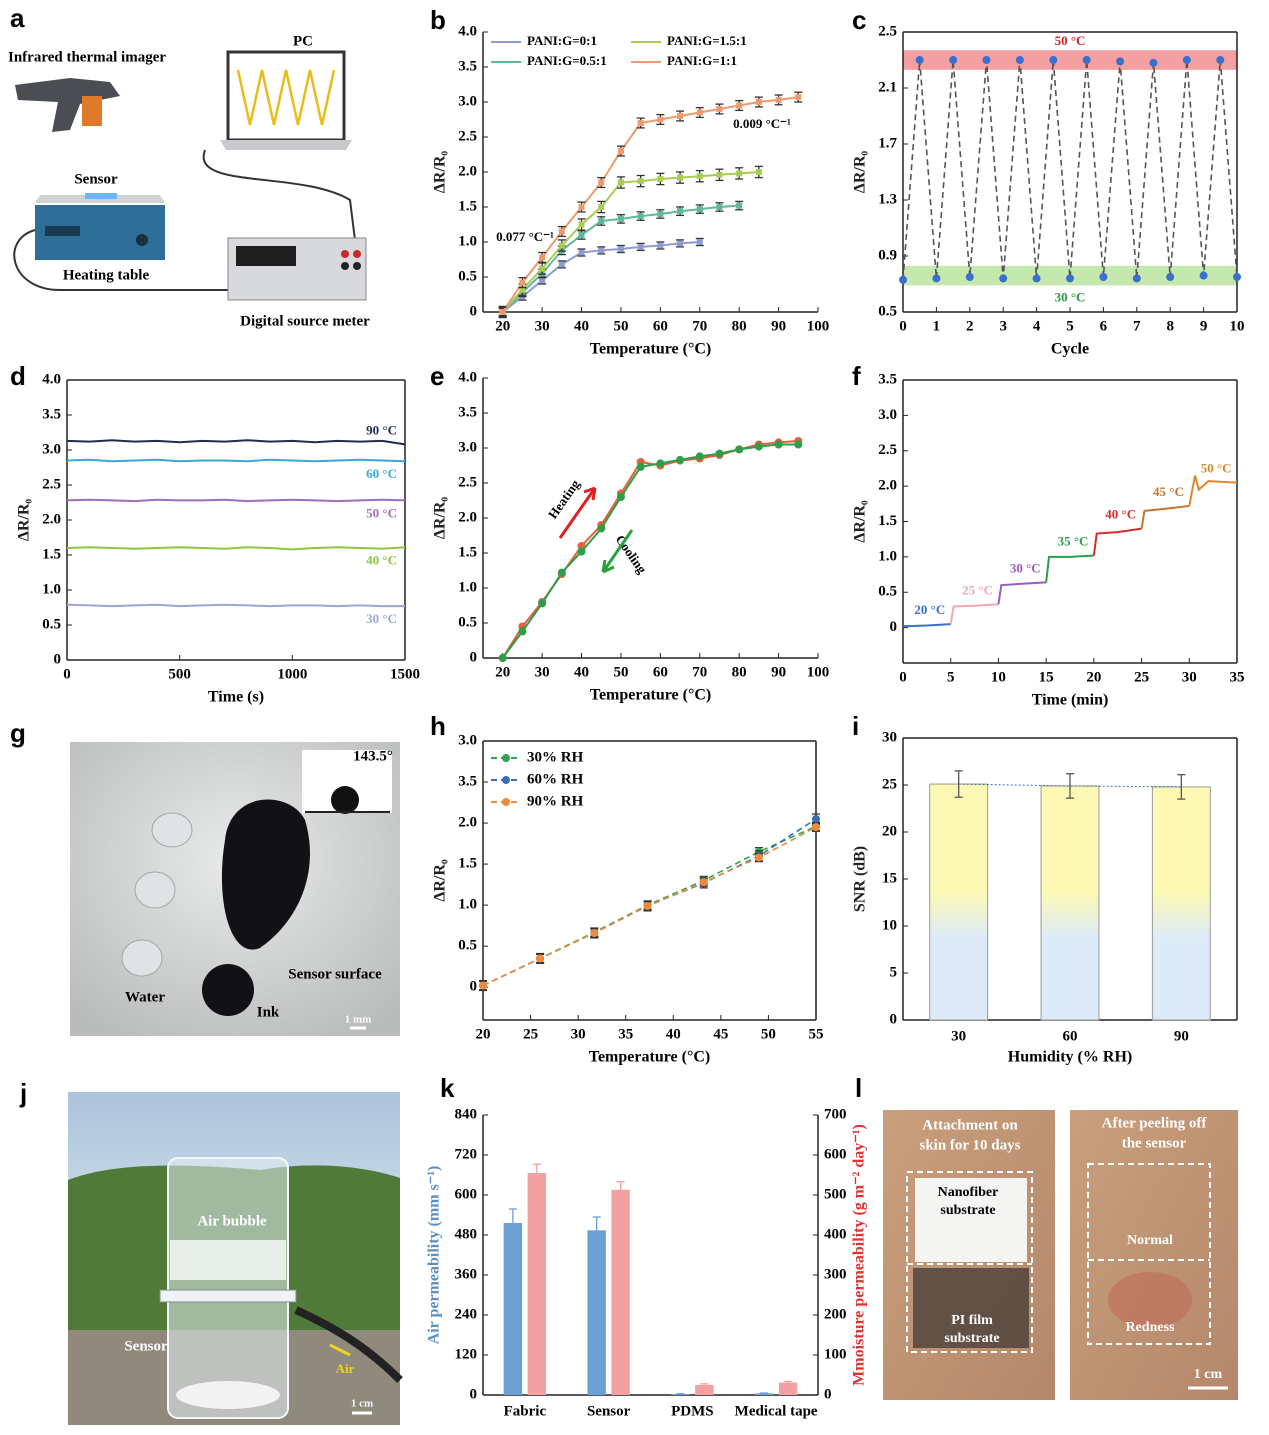 The width and height of the screenshot is (1269, 1435). I want to click on dashed-frame, so click(969, 1262).